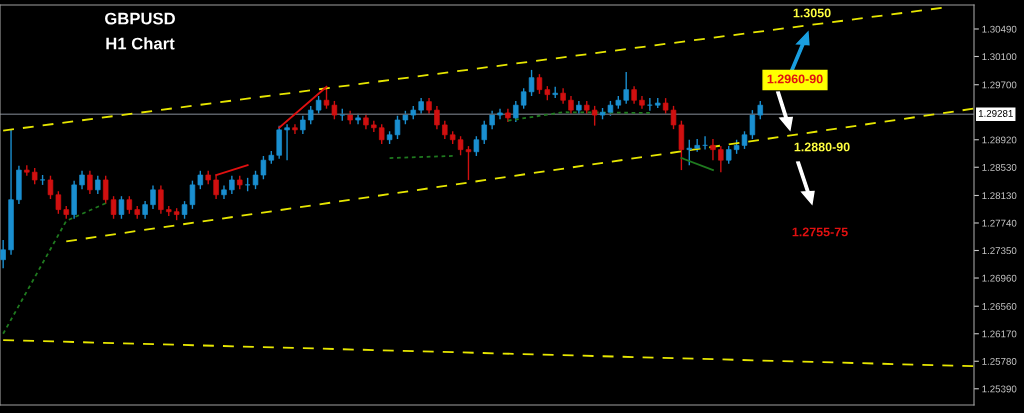 This screenshot has width=1024, height=413. What do you see at coordinates (820, 232) in the screenshot?
I see `annotation: 1.2755-75` at bounding box center [820, 232].